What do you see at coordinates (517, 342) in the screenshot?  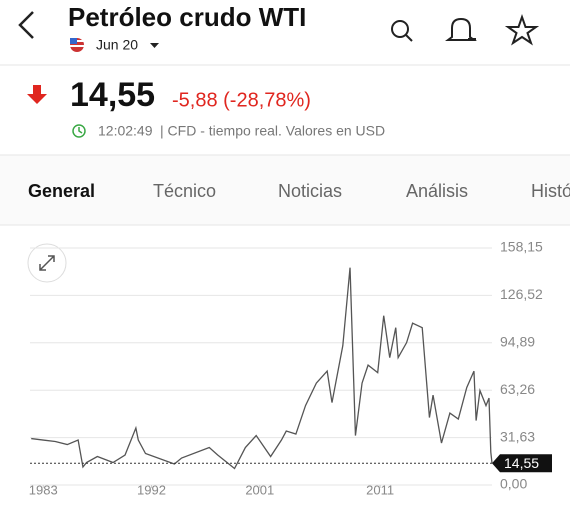 I see `y-tick-label: 94,89` at bounding box center [517, 342].